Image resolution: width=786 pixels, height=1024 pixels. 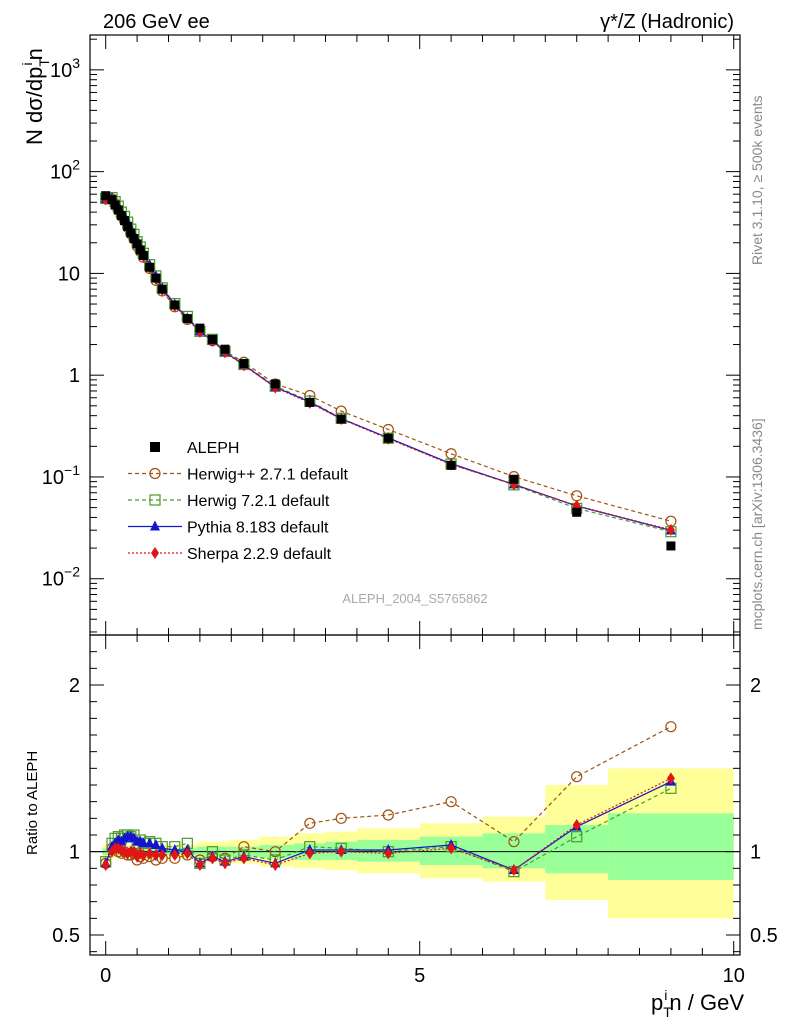 I want to click on legend-marker-data, so click(x=155, y=447).